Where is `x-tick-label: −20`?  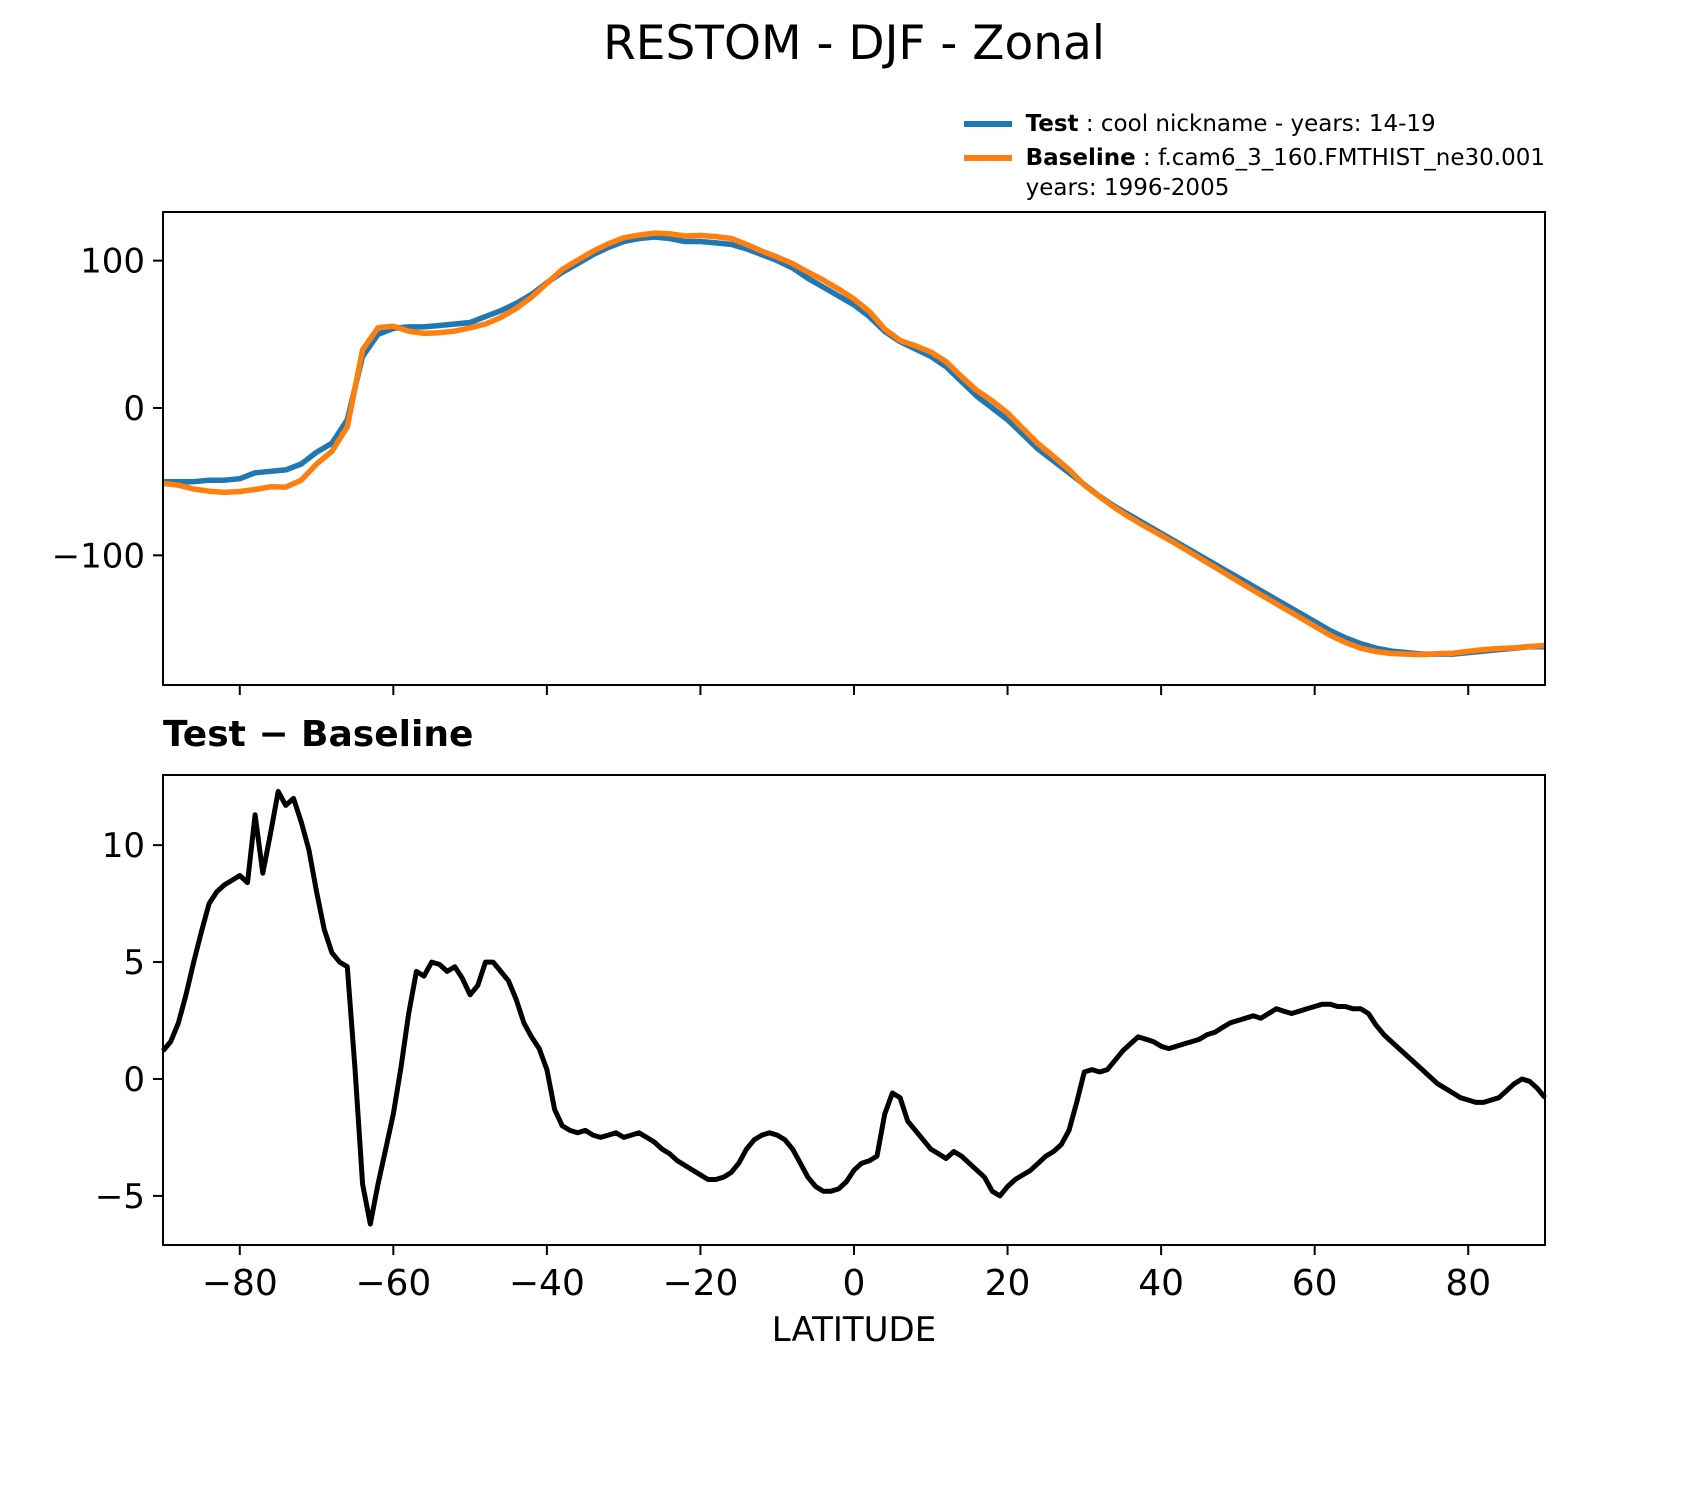 x-tick-label: −20 is located at coordinates (700, 1283).